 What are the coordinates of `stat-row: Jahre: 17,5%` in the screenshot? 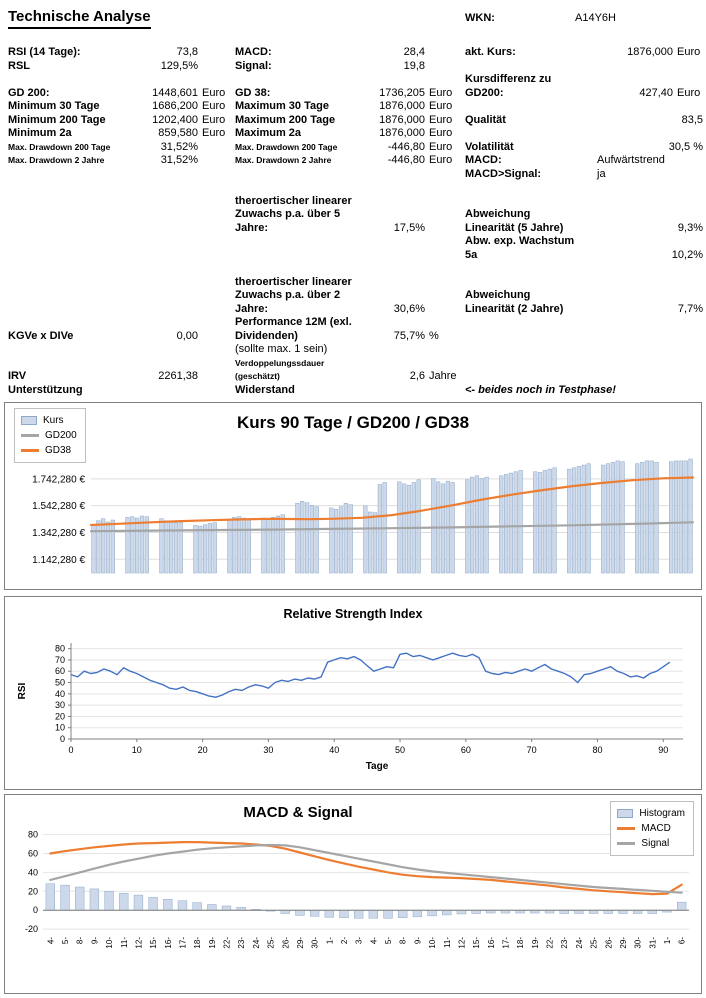 It's located at (348, 229).